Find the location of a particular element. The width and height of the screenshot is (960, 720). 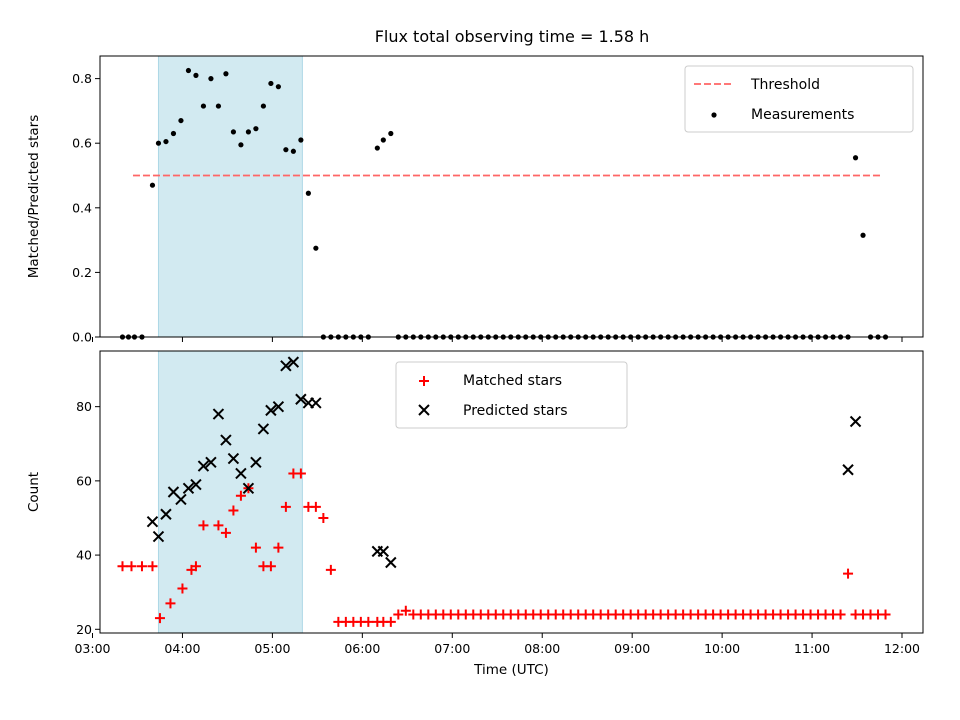

legend-measurement-swatch is located at coordinates (714, 115).